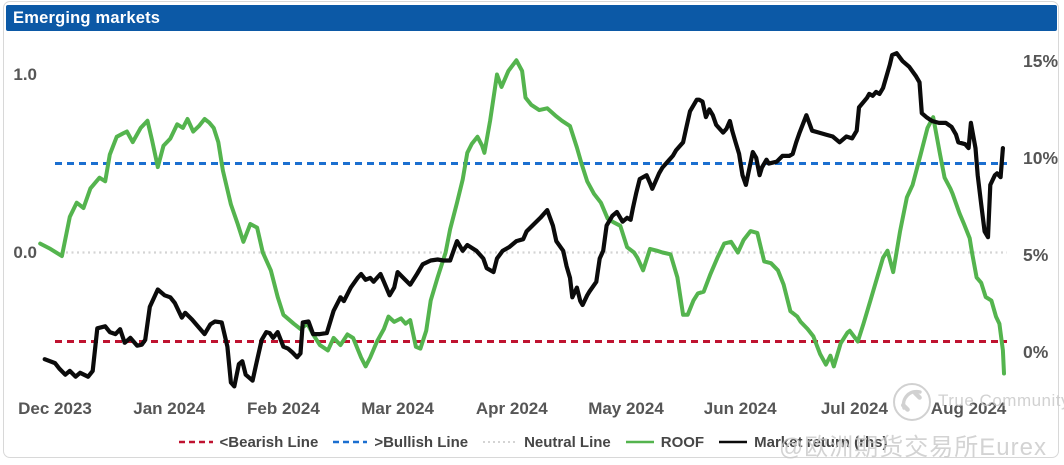 This screenshot has height=465, width=1064. What do you see at coordinates (421, 442) in the screenshot?
I see `legend-label: >Bullish Line` at bounding box center [421, 442].